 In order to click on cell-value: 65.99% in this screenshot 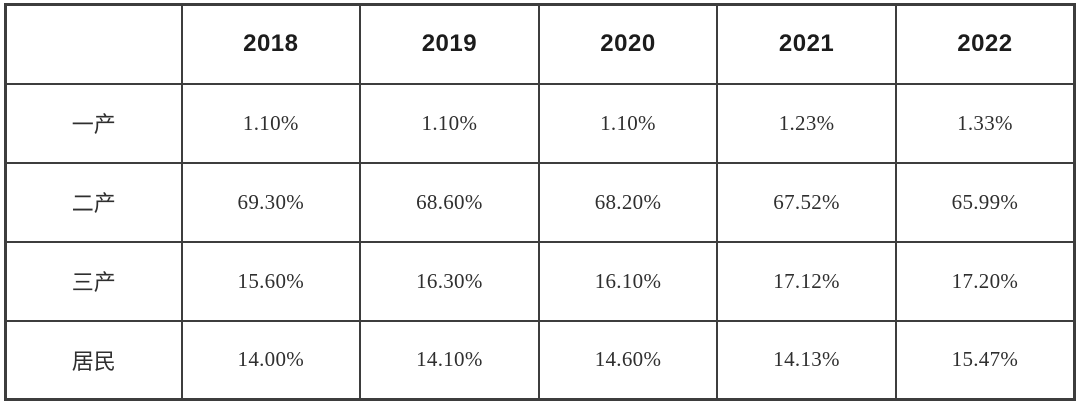, I will do `click(985, 202)`.